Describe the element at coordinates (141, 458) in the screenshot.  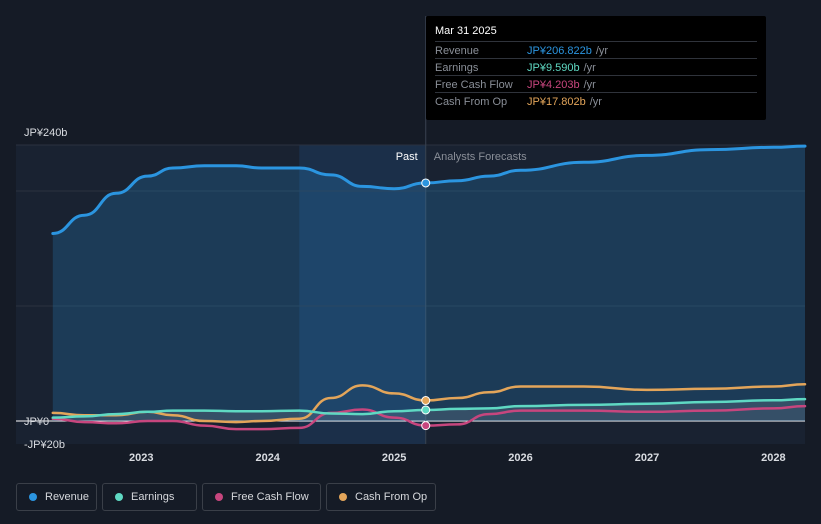
I see `x-tick-label: 2023` at that location.